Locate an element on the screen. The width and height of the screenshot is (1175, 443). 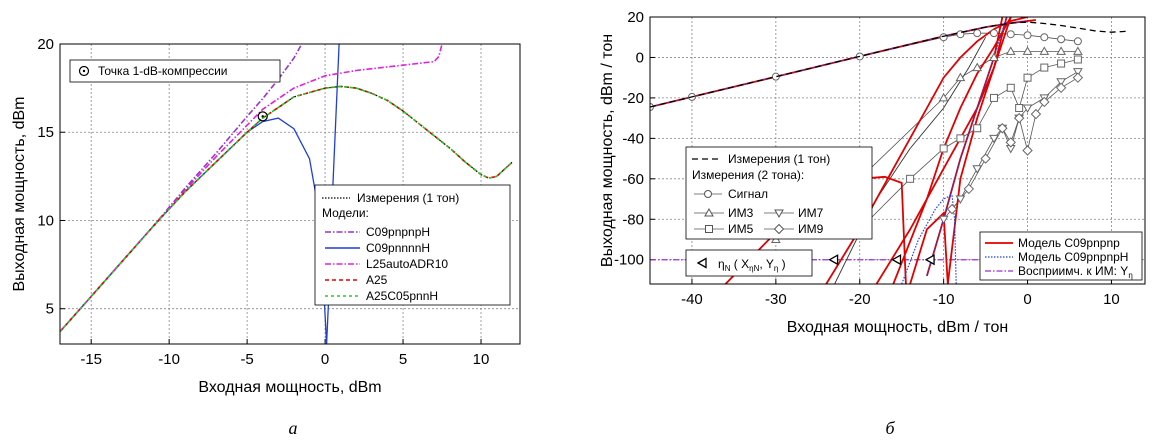
x-tick-label-b: -30 is located at coordinates (776, 299).